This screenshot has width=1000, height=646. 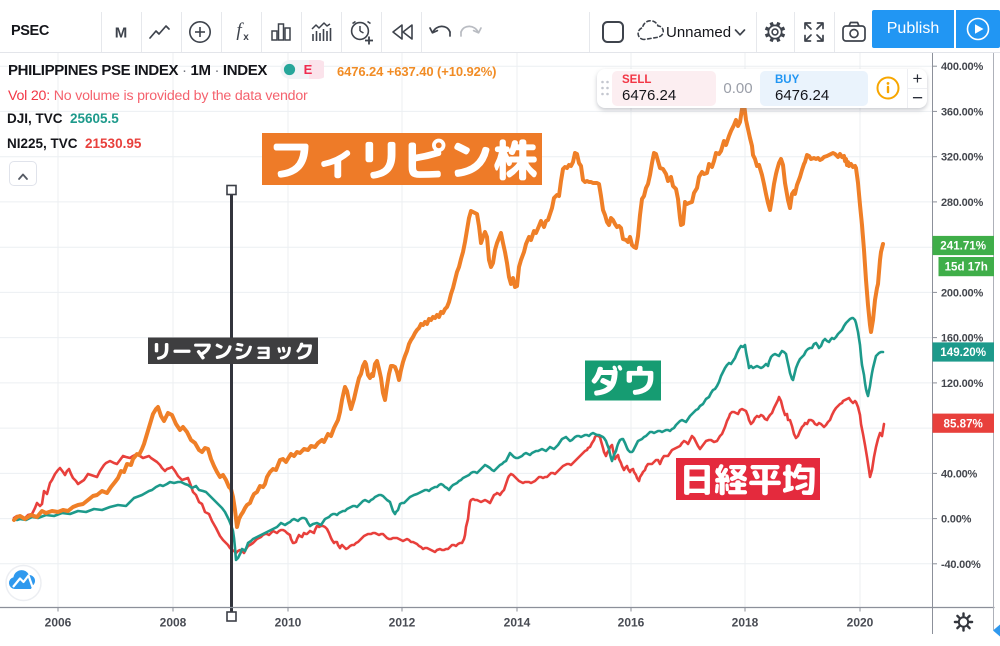 I want to click on svg-text: 2018, so click(x=745, y=623).